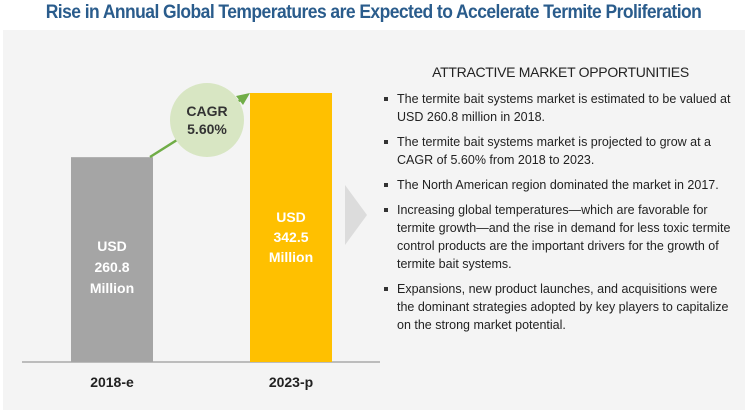 This screenshot has height=413, width=747. I want to click on arrow-head-icon, so click(243, 99).